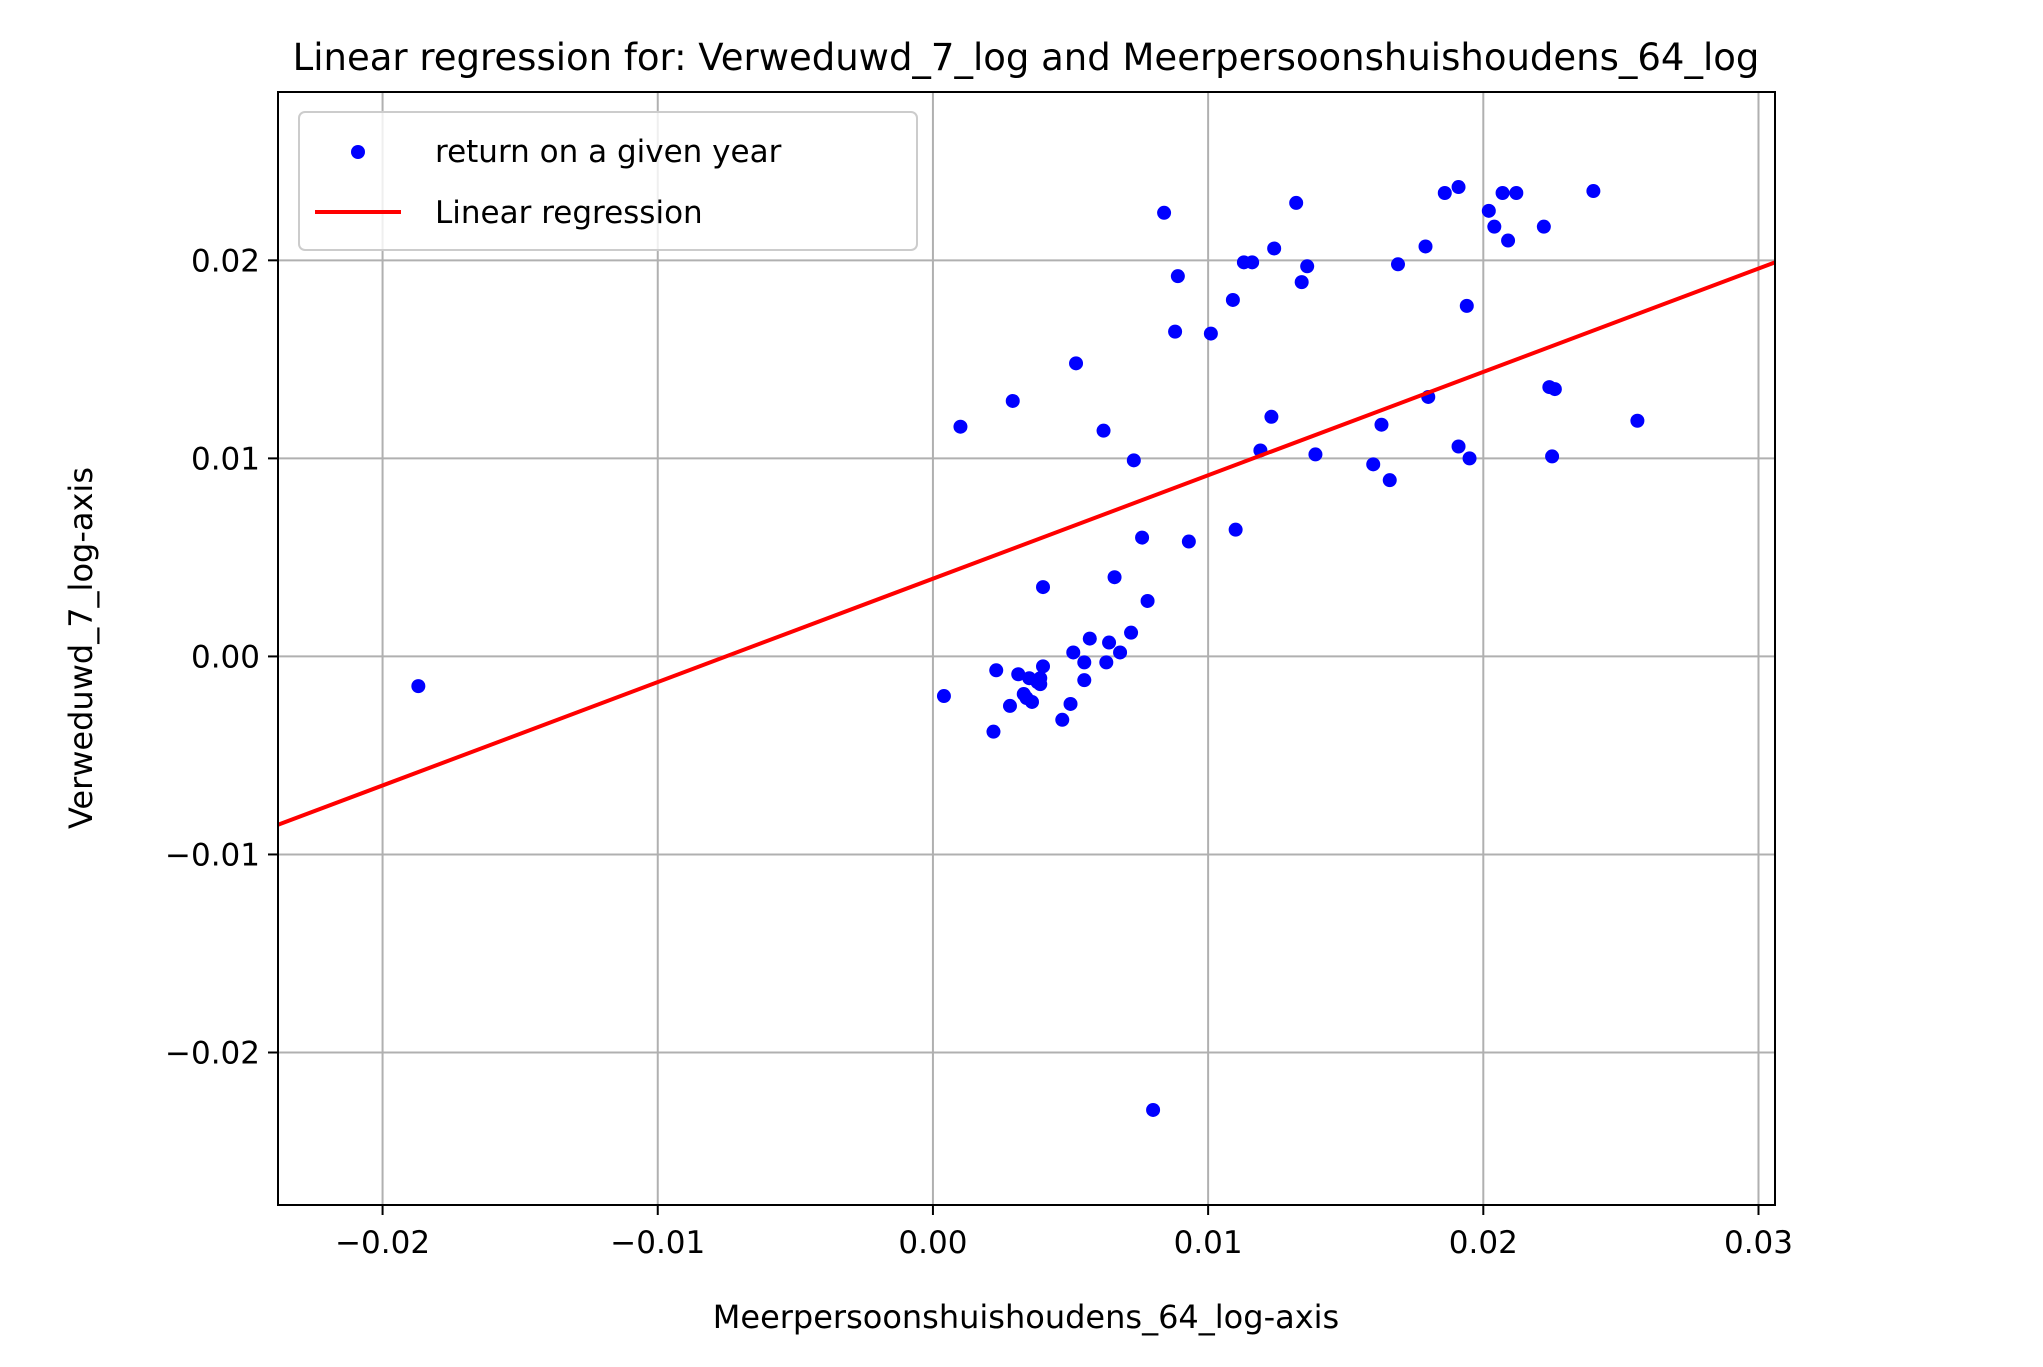 The height and width of the screenshot is (1367, 2043). I want to click on x-tick-label: 0.03, so click(1758, 1243).